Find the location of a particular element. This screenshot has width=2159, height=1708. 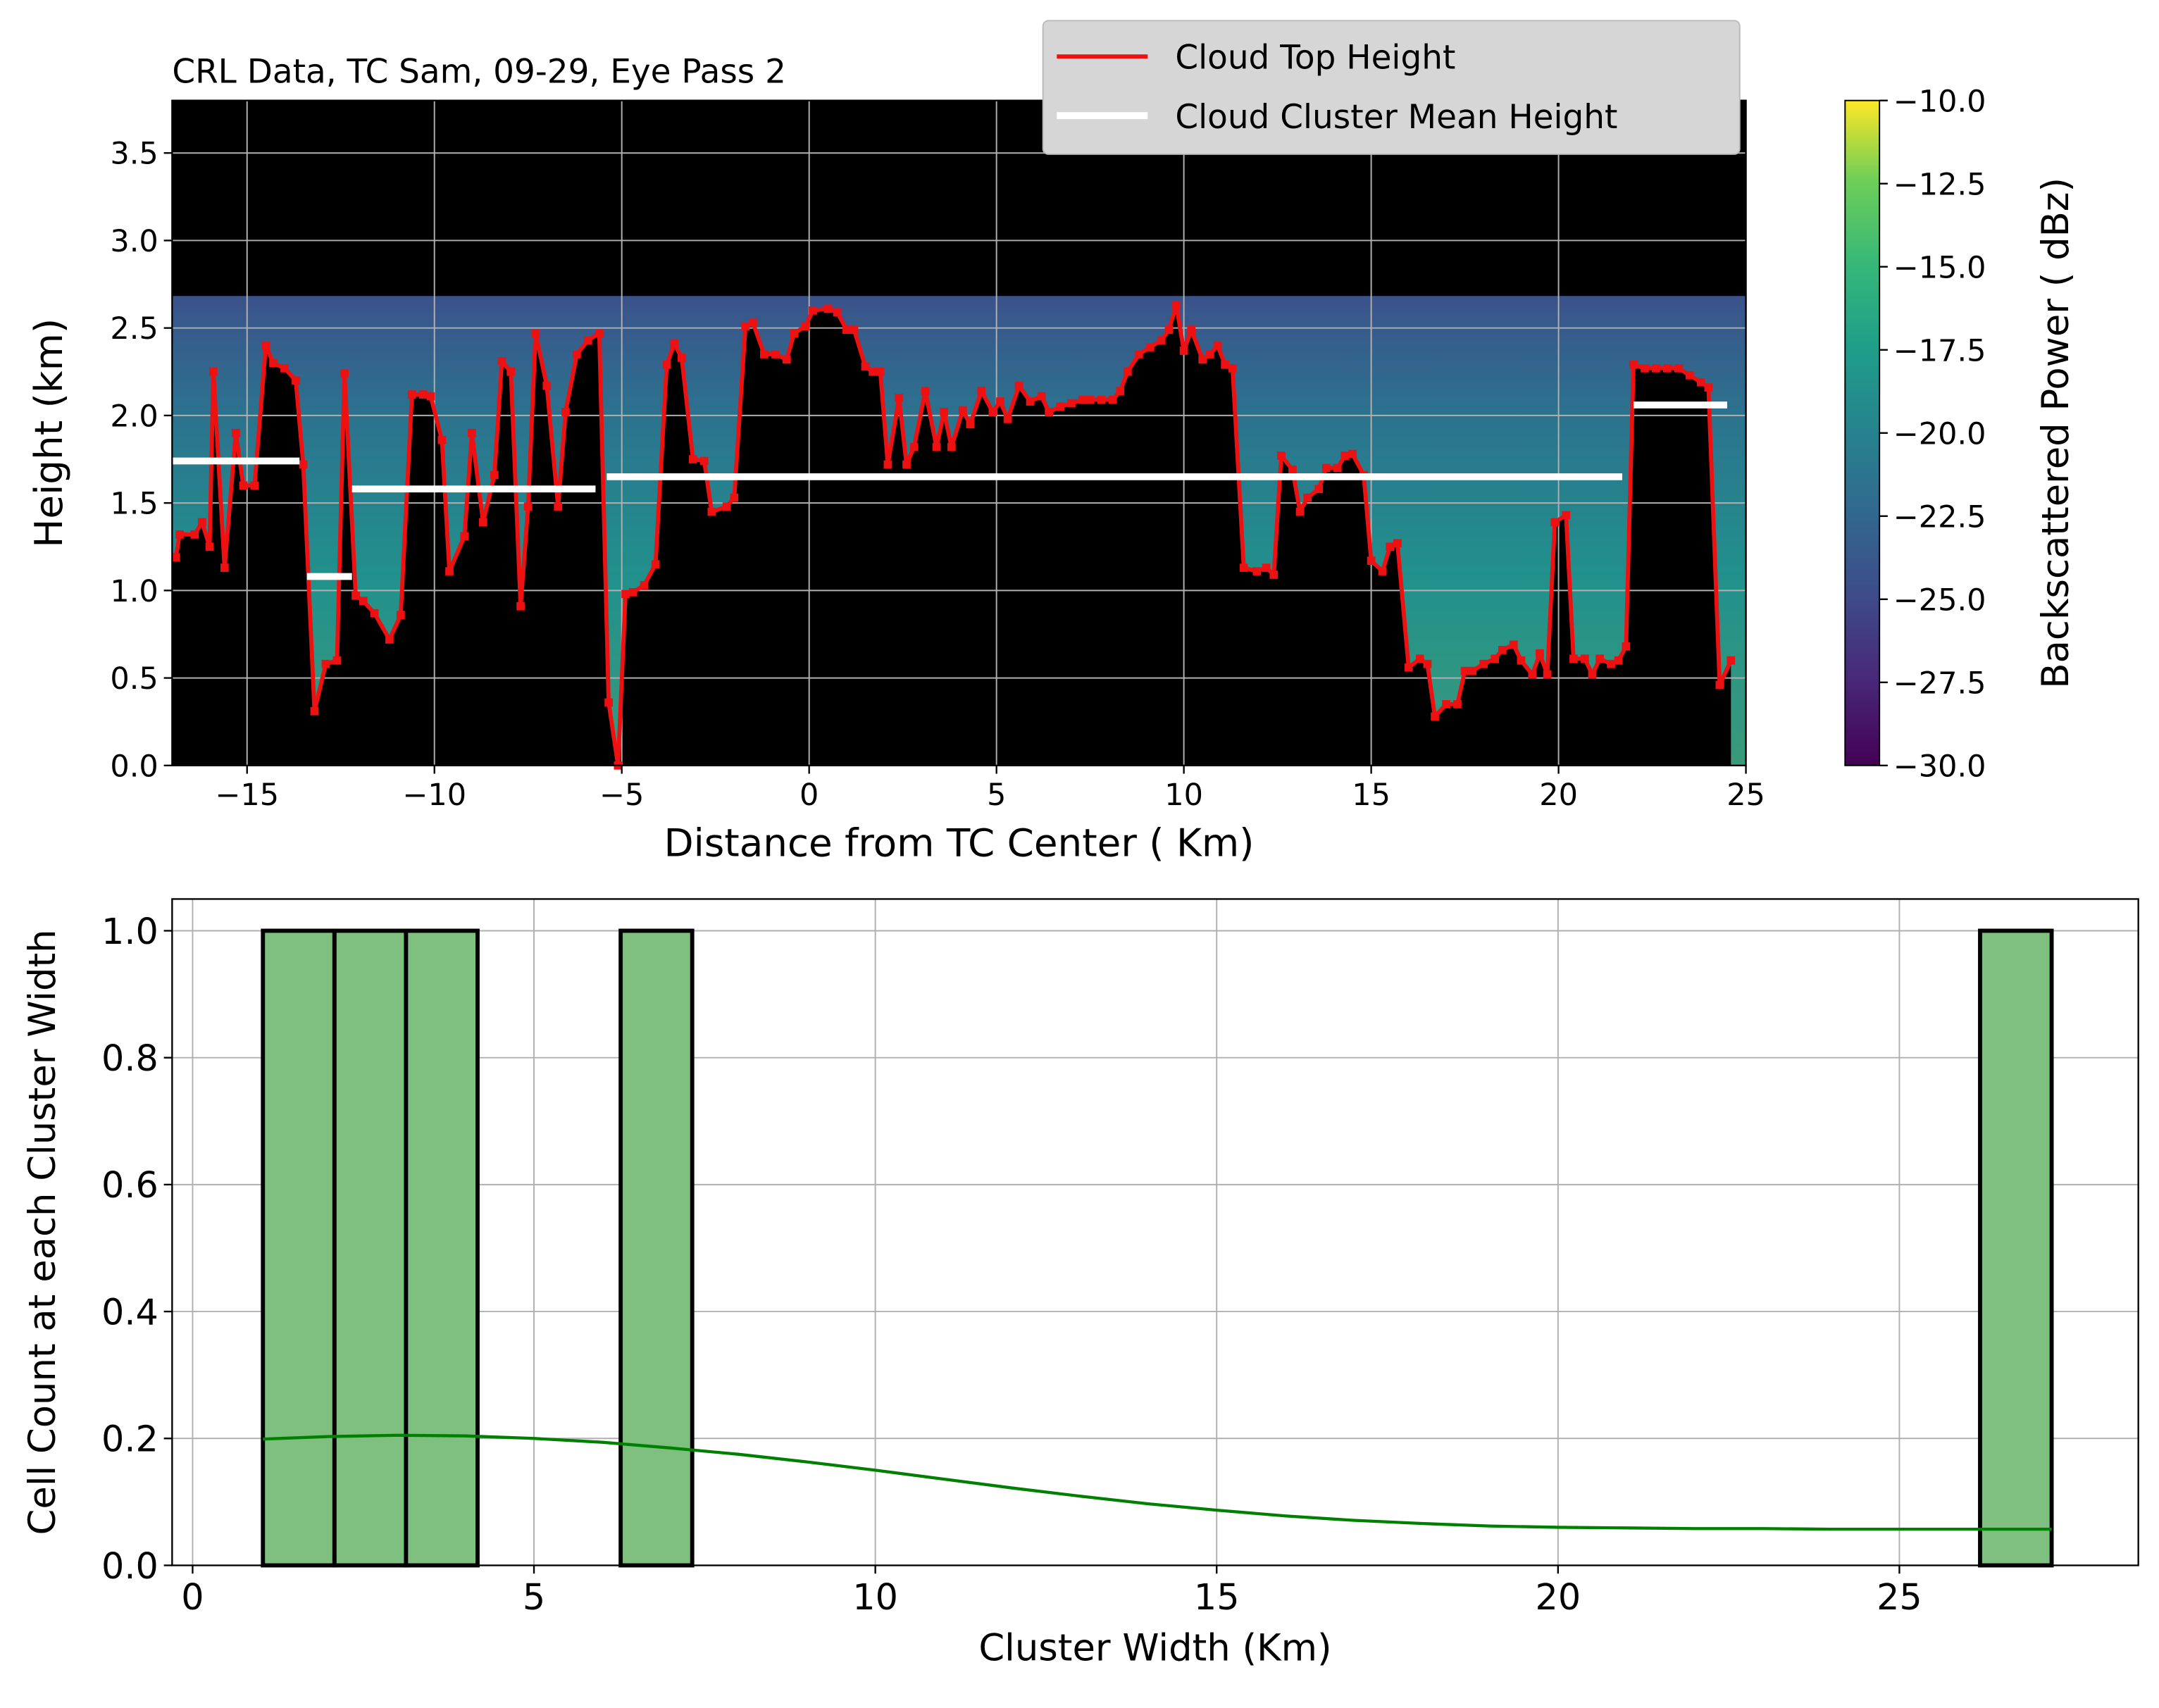

x-tick-label: 10 is located at coordinates (1183, 796).